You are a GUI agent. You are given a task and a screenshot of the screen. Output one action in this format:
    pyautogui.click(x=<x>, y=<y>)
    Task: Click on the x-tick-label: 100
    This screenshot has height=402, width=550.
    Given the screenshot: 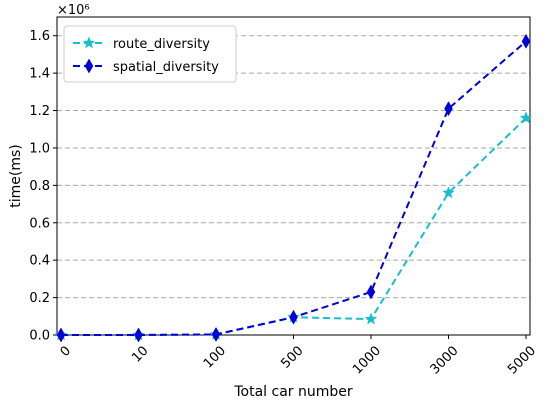 What is the action you would take?
    pyautogui.click(x=215, y=357)
    